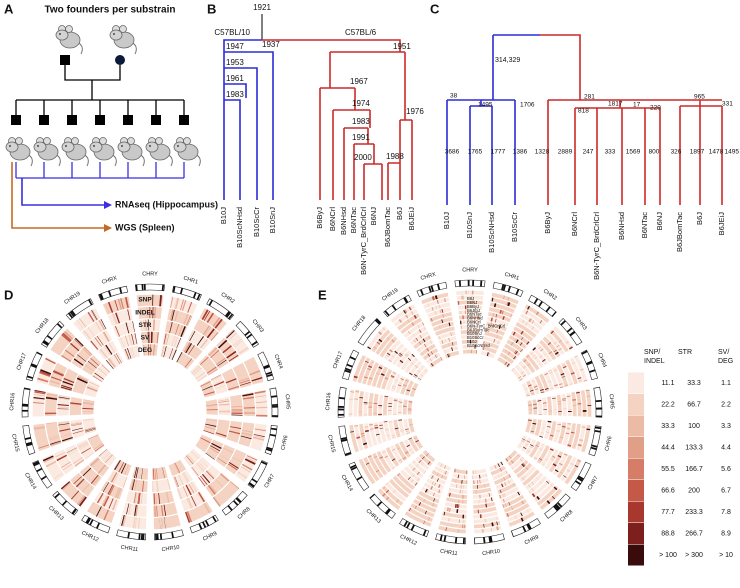  What do you see at coordinates (131, 152) in the screenshot?
I see `mouse-icon` at bounding box center [131, 152].